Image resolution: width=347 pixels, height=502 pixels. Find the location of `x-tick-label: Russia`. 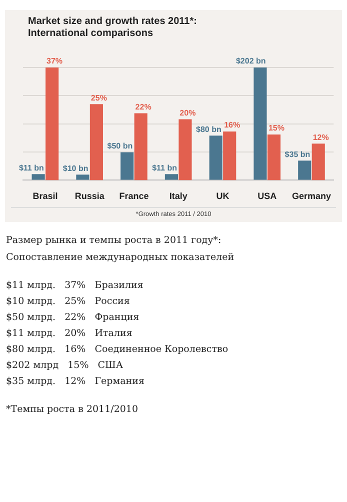

x-tick-label: Russia is located at coordinates (90, 196).